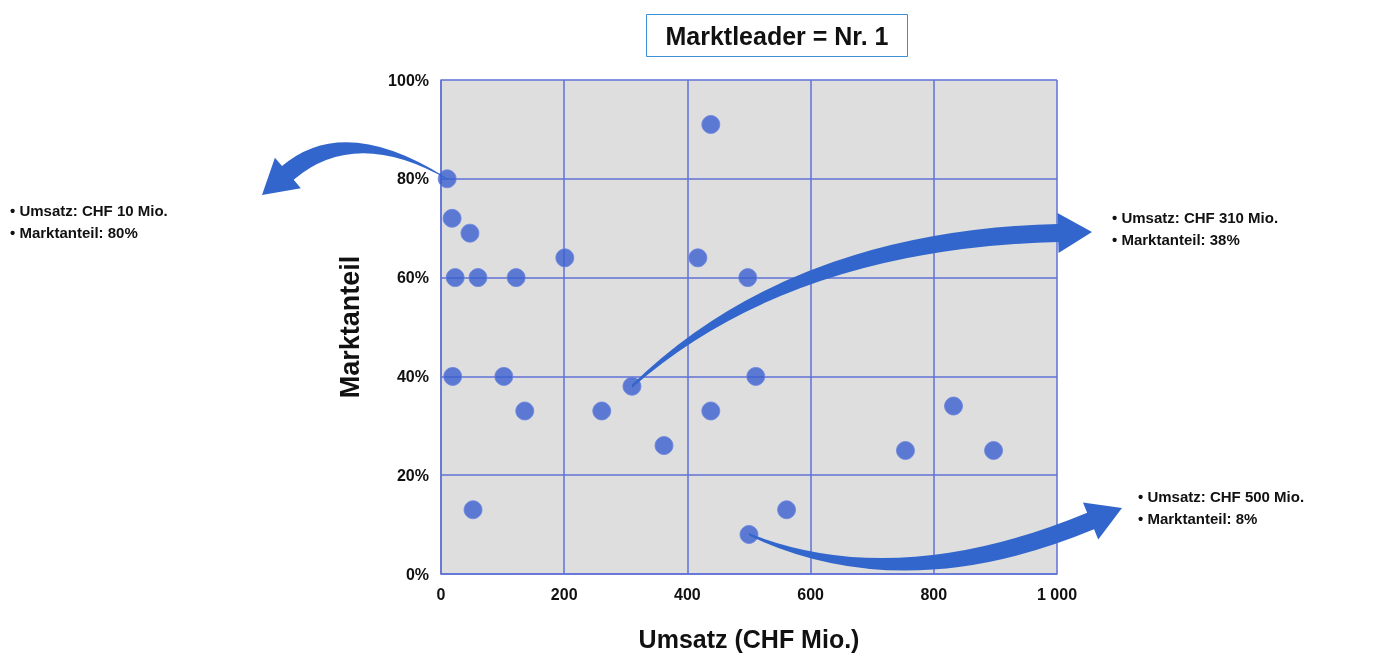 Image resolution: width=1375 pixels, height=665 pixels. I want to click on text: • Umsatz: CHF 500 Mio. • Marktanteil: 8%, so click(1221, 508).